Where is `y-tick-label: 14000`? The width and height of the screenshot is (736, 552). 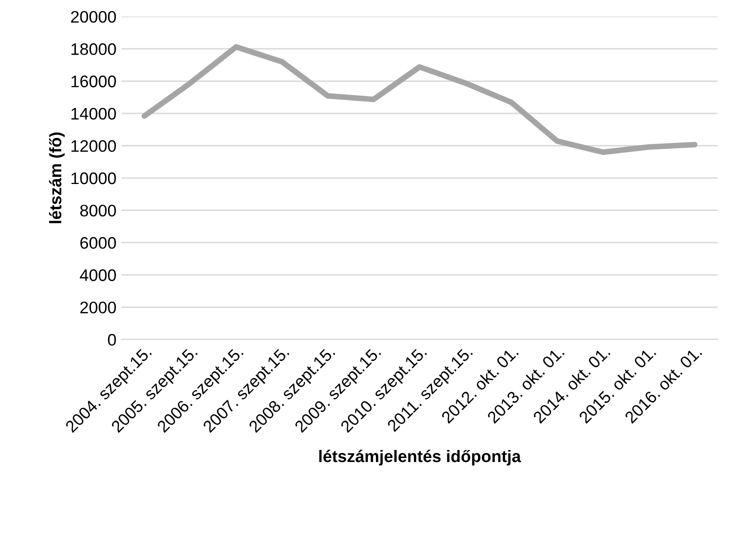 y-tick-label: 14000 is located at coordinates (94, 114).